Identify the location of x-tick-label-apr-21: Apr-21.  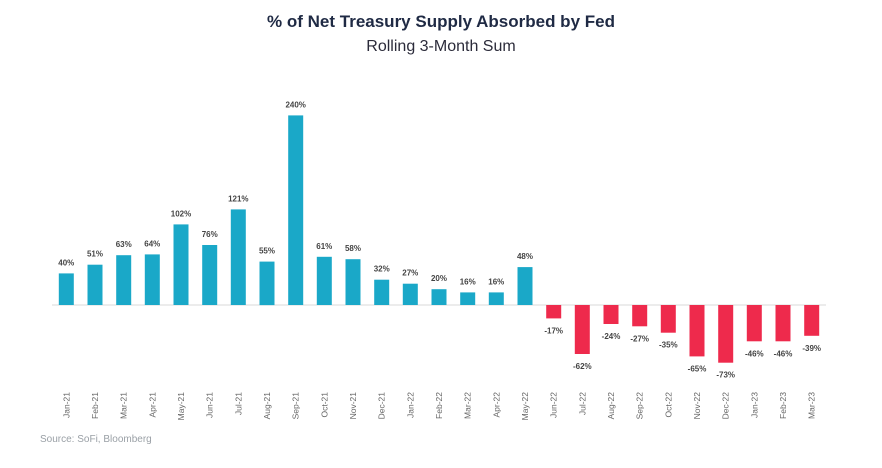
(152, 405).